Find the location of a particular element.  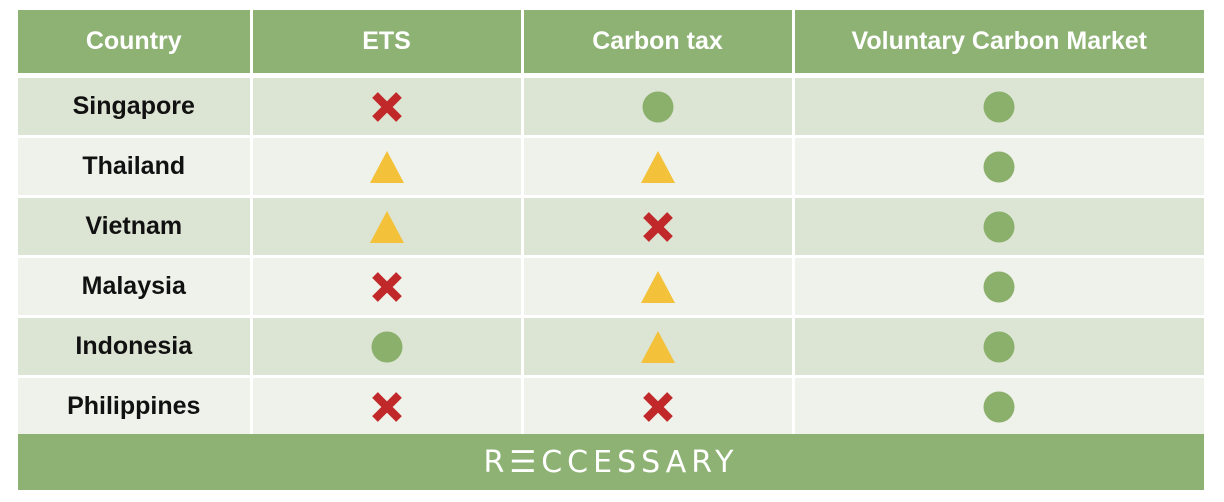

table-row: Thailand is located at coordinates (611, 167).